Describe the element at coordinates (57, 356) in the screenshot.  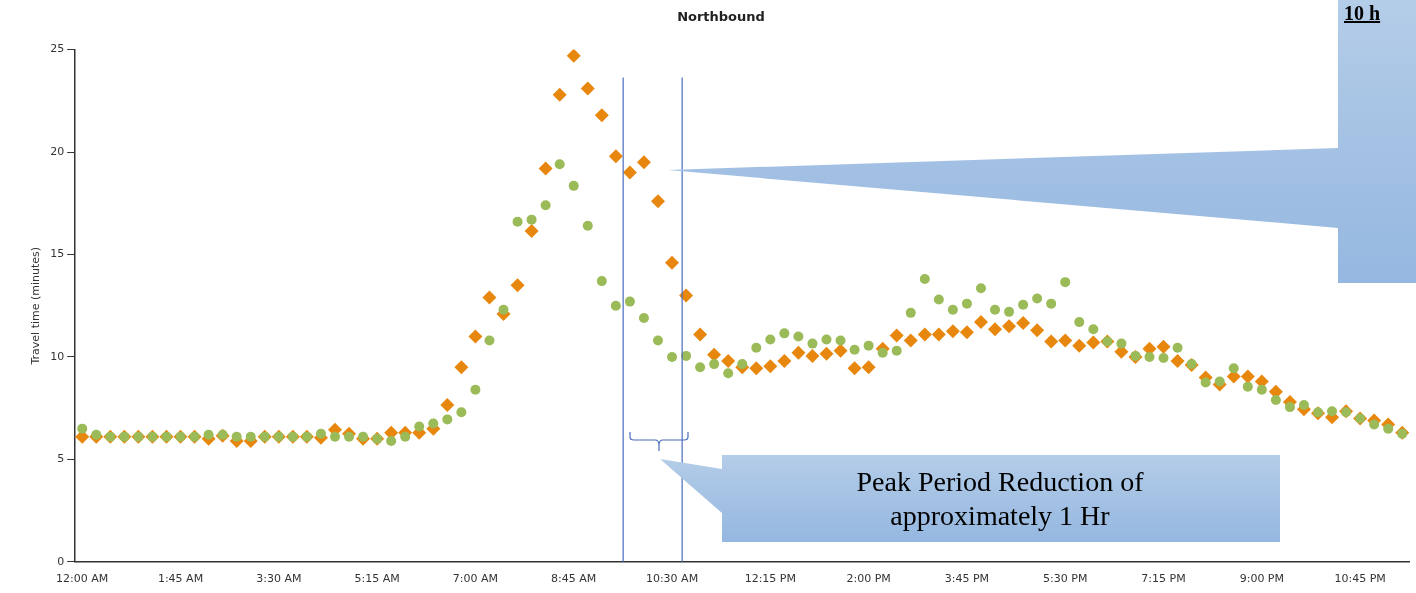
I see `y-tick-label: 10` at that location.